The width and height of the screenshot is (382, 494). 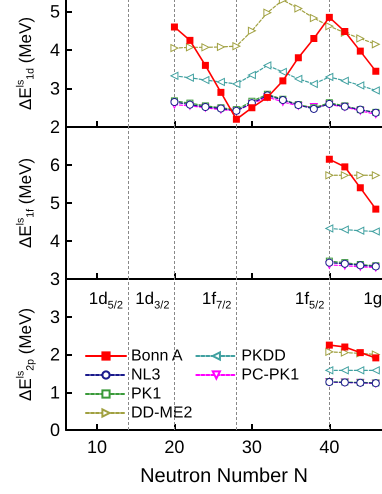 What do you see at coordinates (25, 63) in the screenshot?
I see `y-axis-title: ΔEls1d (MeV)` at bounding box center [25, 63].